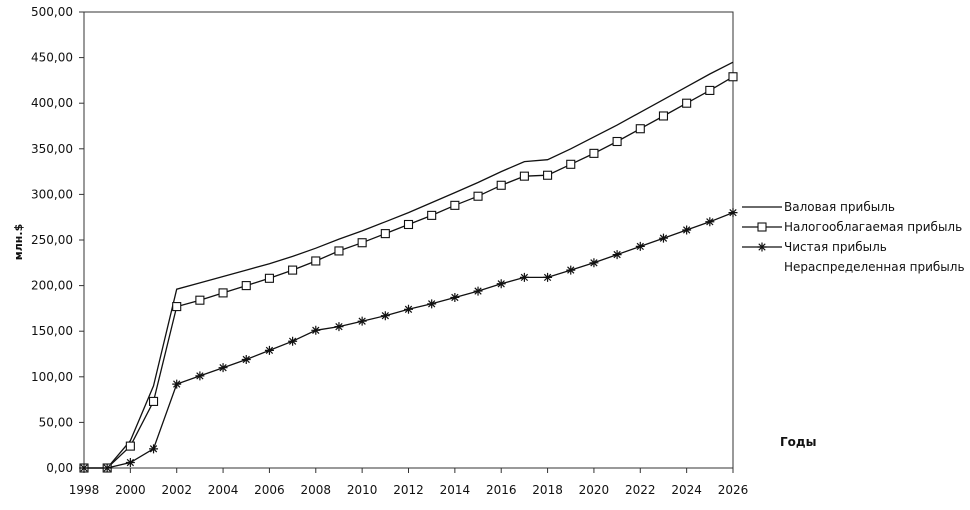 This screenshot has width=970, height=510. I want to click on x-tick-label: 2018, so click(547, 490).